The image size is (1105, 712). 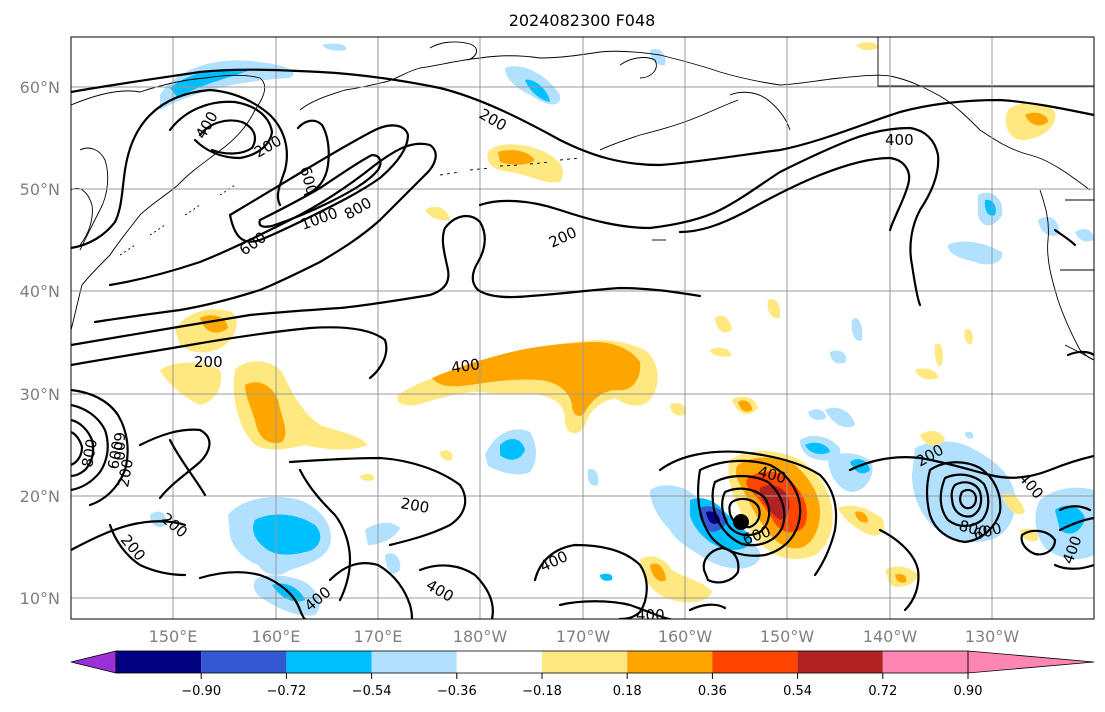 I want to click on colorbar-tick-label: 0.18, so click(x=627, y=691).